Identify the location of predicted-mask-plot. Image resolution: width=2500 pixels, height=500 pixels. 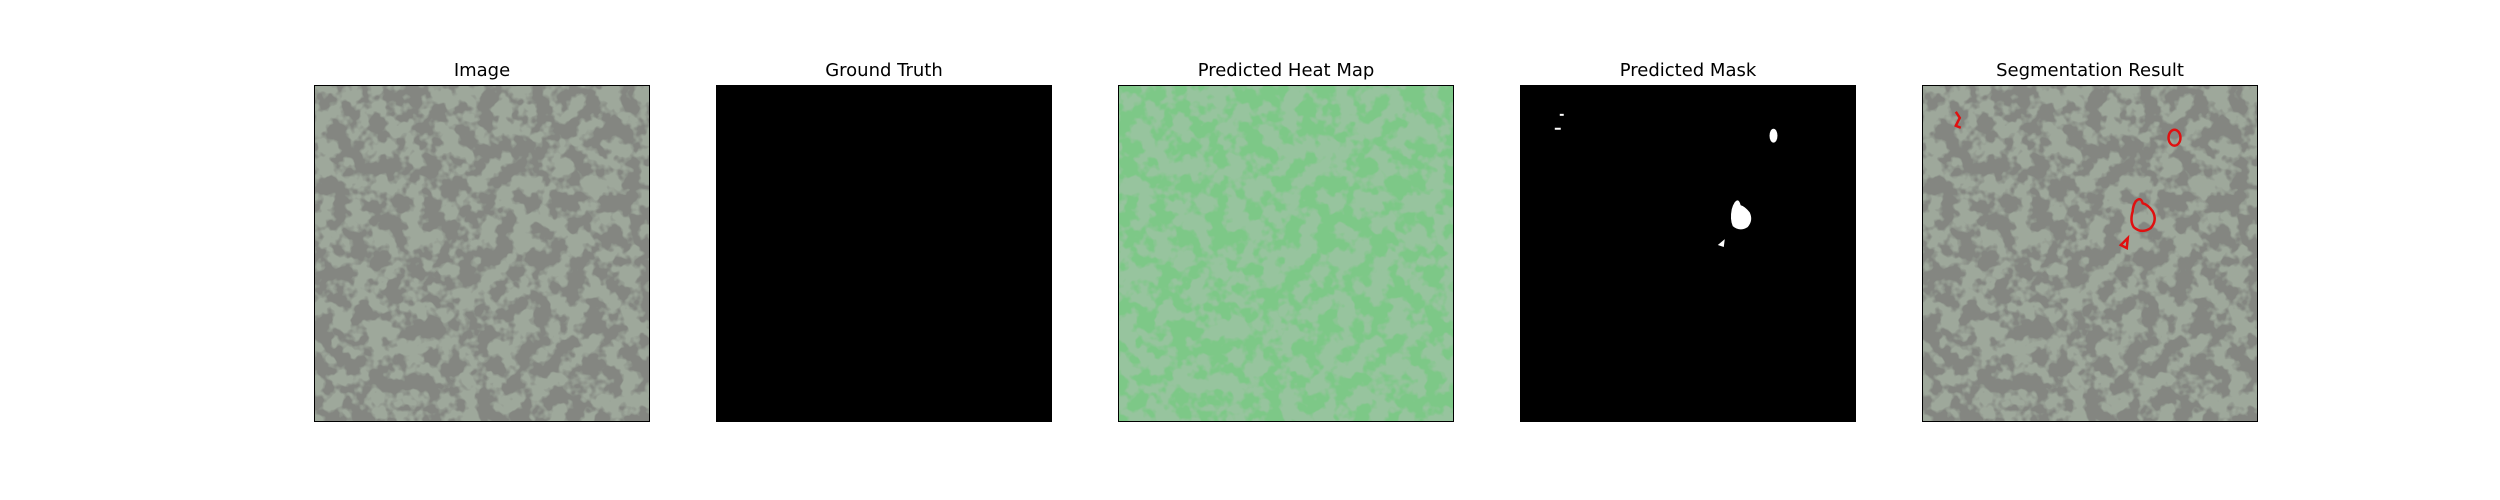
(1688, 253).